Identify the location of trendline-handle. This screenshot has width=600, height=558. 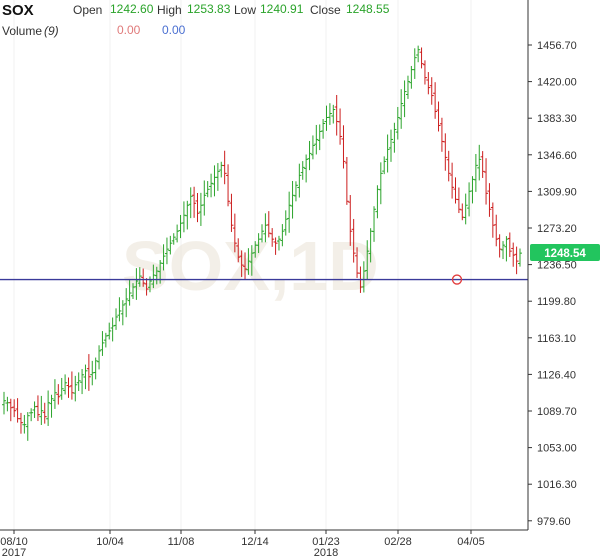
(457, 279).